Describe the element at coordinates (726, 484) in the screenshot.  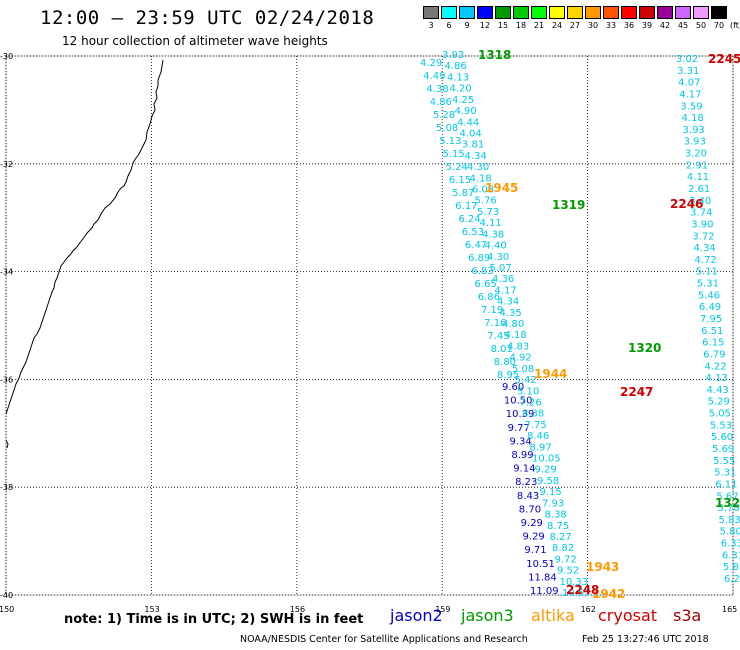
I see `swh-value-track3: 6.11` at that location.